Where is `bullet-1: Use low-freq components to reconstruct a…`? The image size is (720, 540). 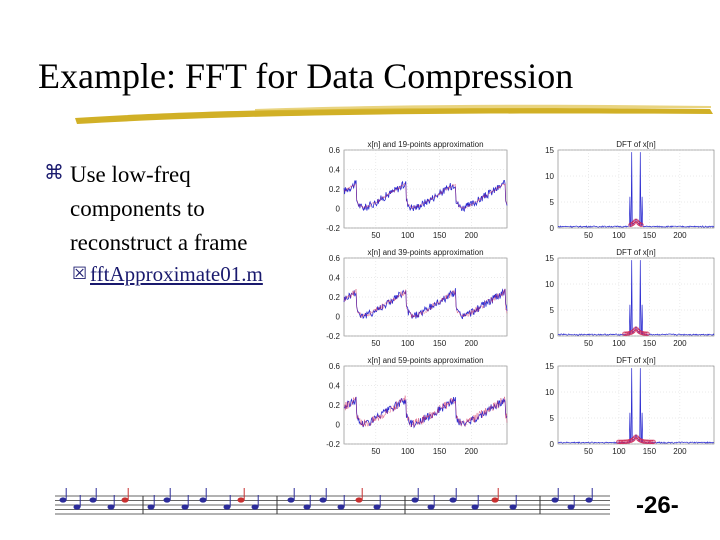 bullet-1: Use low-freq components to reconstruct a… is located at coordinates (190, 209).